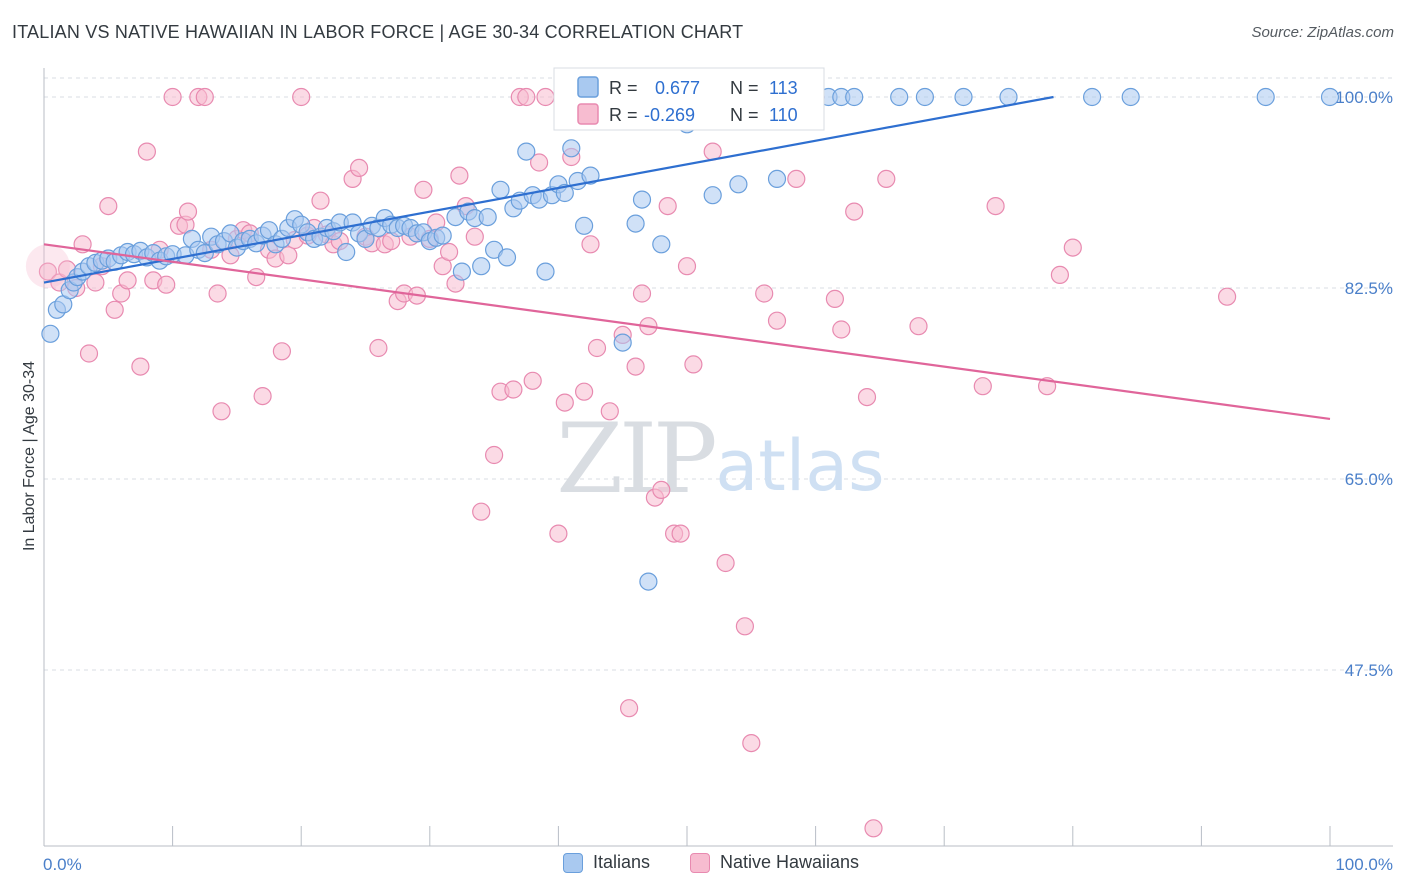  I want to click on watermark-atlas: atlas, so click(799, 466).